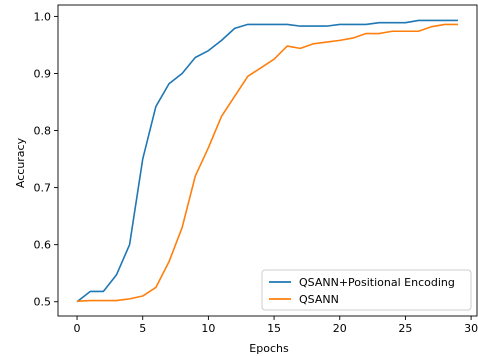 This screenshot has width=478, height=356. What do you see at coordinates (77, 328) in the screenshot?
I see `x-tick-label: 0` at bounding box center [77, 328].